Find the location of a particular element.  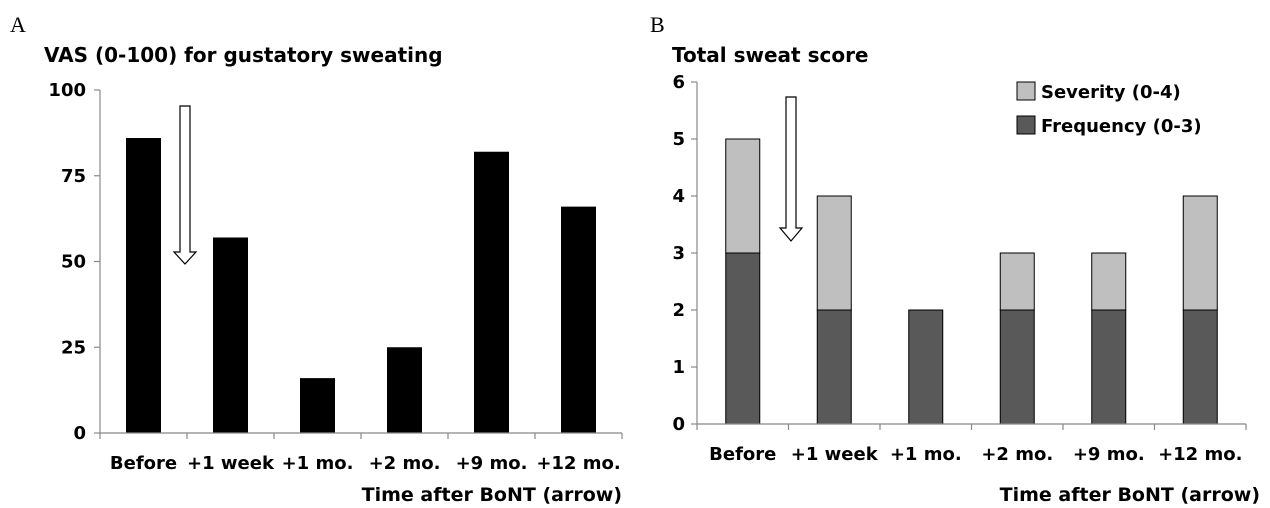

y-tick-label: 50 is located at coordinates (73, 262).